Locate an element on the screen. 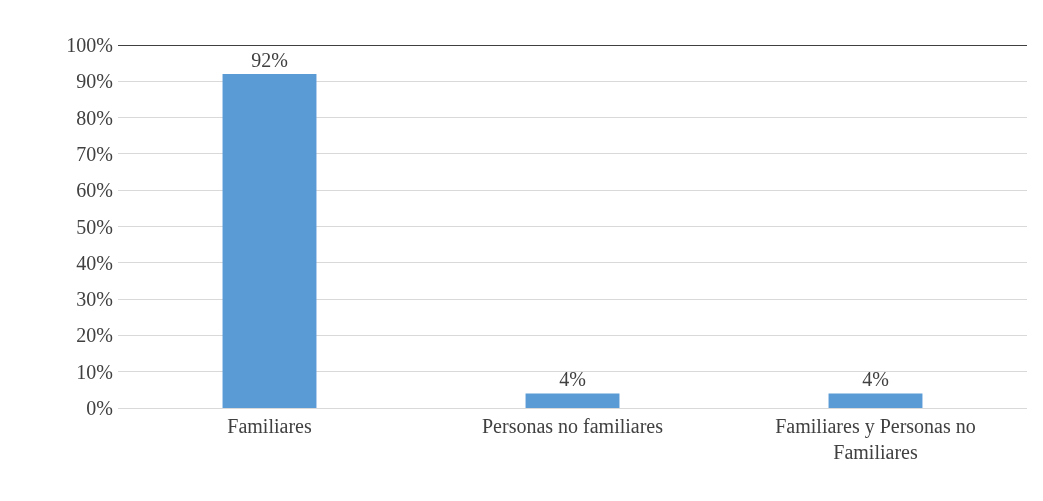 The image size is (1043, 501). x-tick-label: Personas no familiares is located at coordinates (572, 426).